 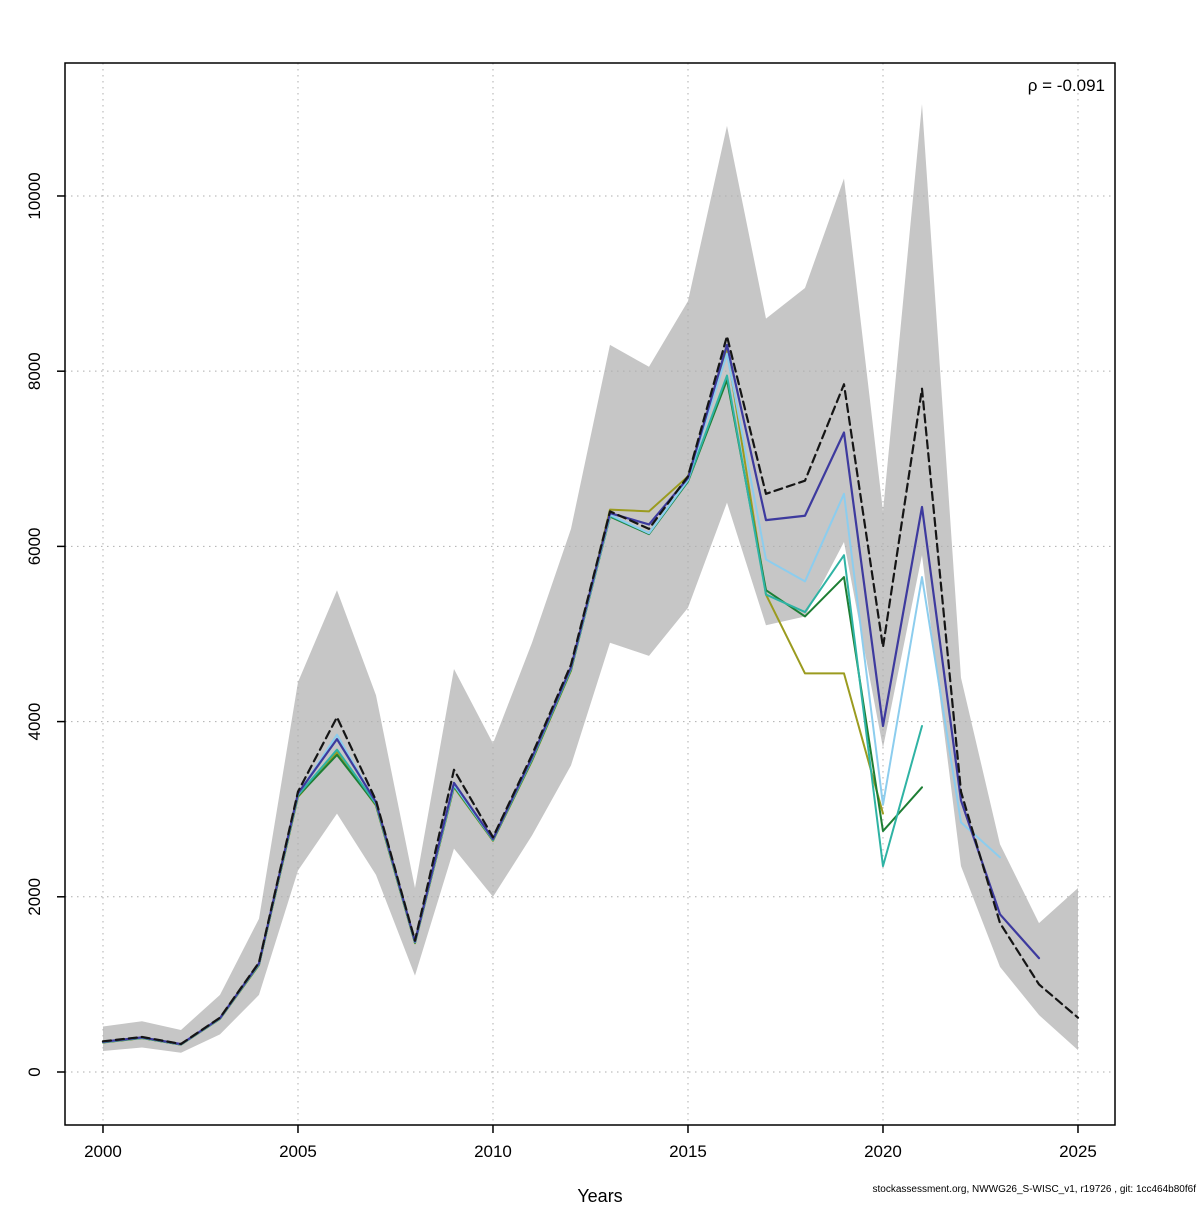 What do you see at coordinates (34, 1071) in the screenshot?
I see `y-tick-label: 0` at bounding box center [34, 1071].